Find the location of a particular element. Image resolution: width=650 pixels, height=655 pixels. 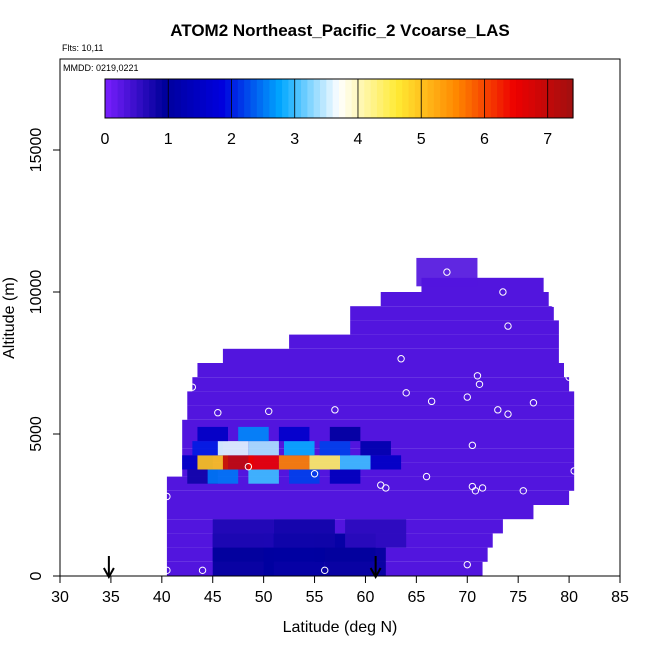

flights-label: Flts: 10,11 is located at coordinates (82, 48).